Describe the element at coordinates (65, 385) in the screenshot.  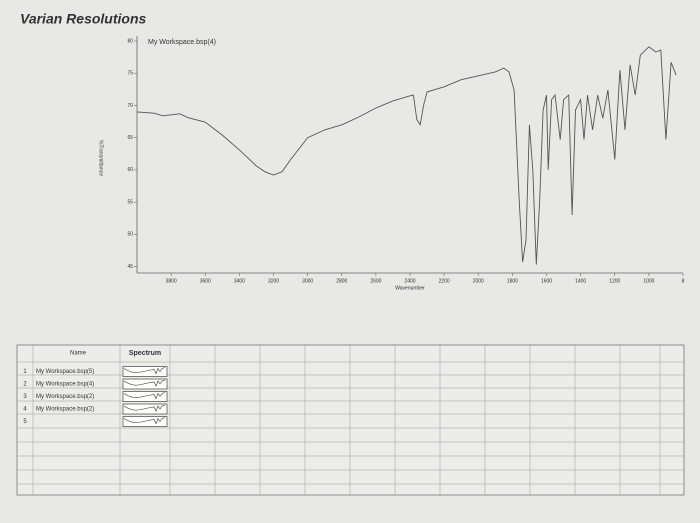
I see `row-name: My Workspace.bsp(4)` at that location.